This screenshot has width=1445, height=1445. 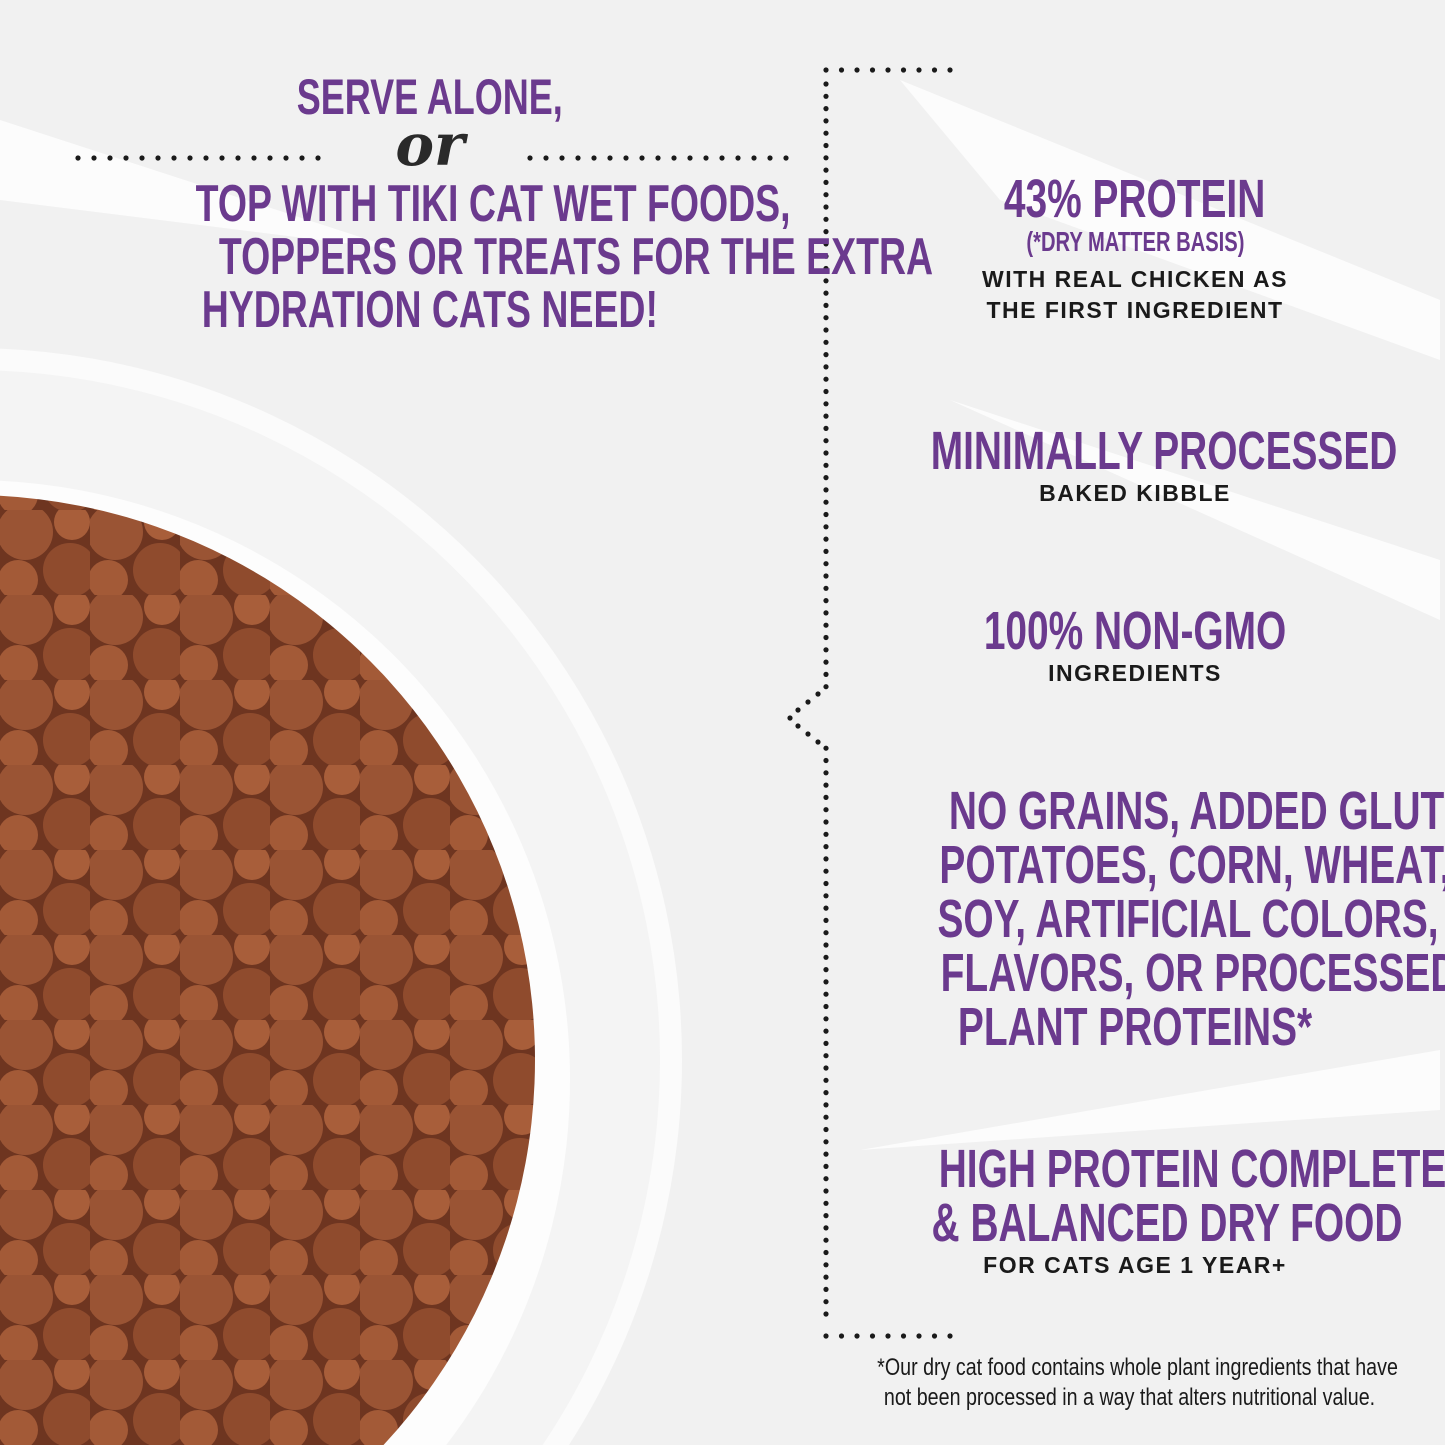 What do you see at coordinates (1135, 279) in the screenshot?
I see `feature-detail: WITH REAL CHICKEN AS` at bounding box center [1135, 279].